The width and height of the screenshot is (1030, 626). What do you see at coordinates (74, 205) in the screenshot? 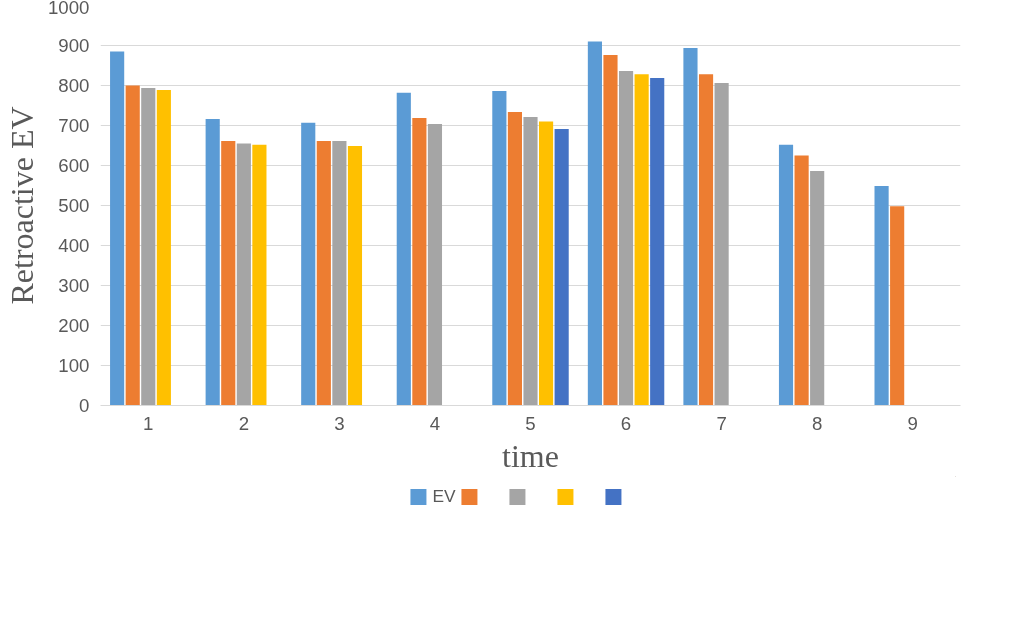
I see `y-tick-label: 500` at bounding box center [74, 205].